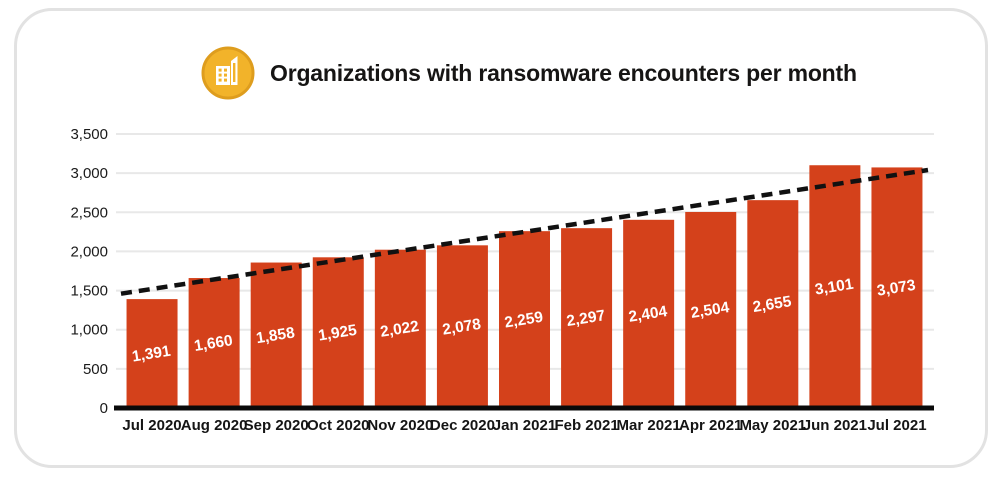 This screenshot has height=477, width=998. I want to click on bar-value-label: 3,101, so click(834, 287).